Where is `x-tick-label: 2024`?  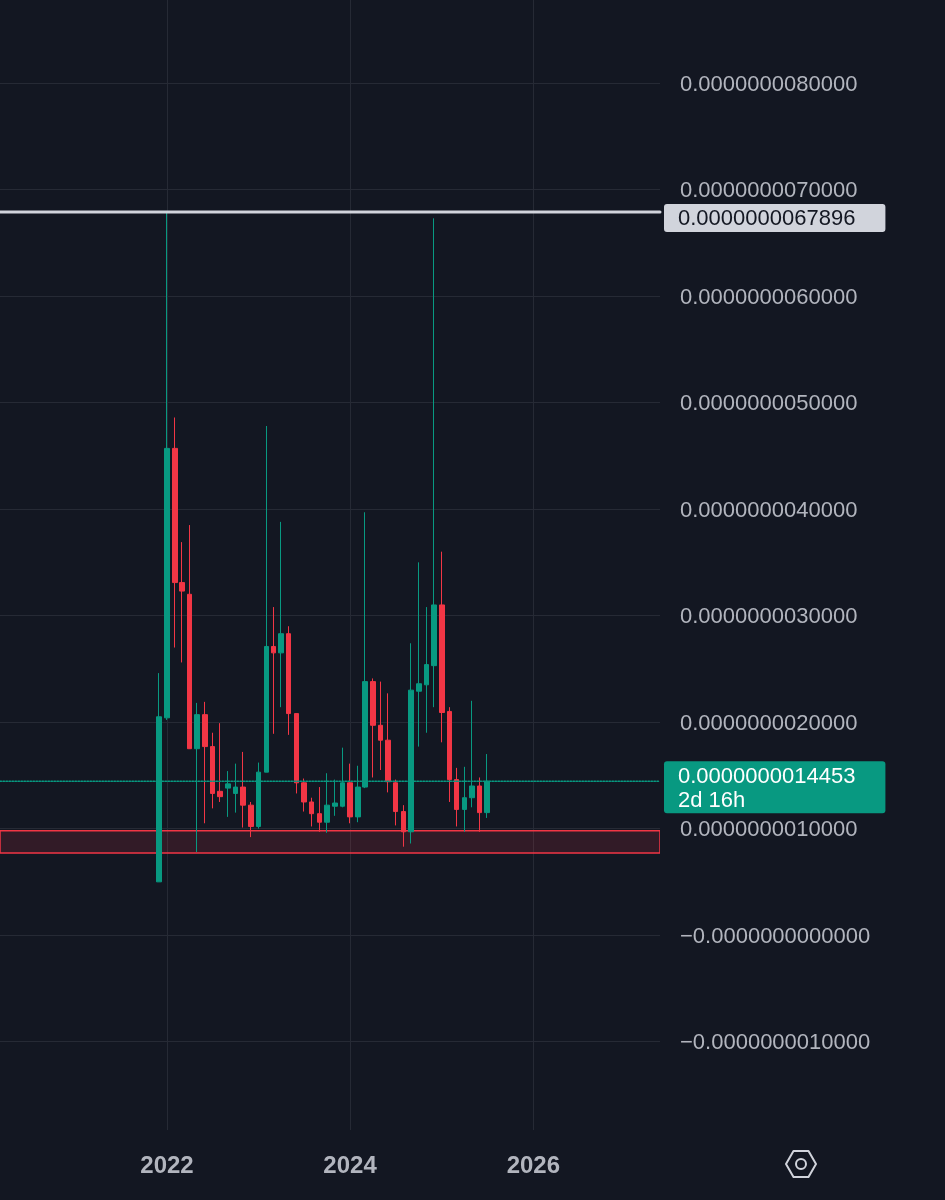 x-tick-label: 2024 is located at coordinates (350, 1164).